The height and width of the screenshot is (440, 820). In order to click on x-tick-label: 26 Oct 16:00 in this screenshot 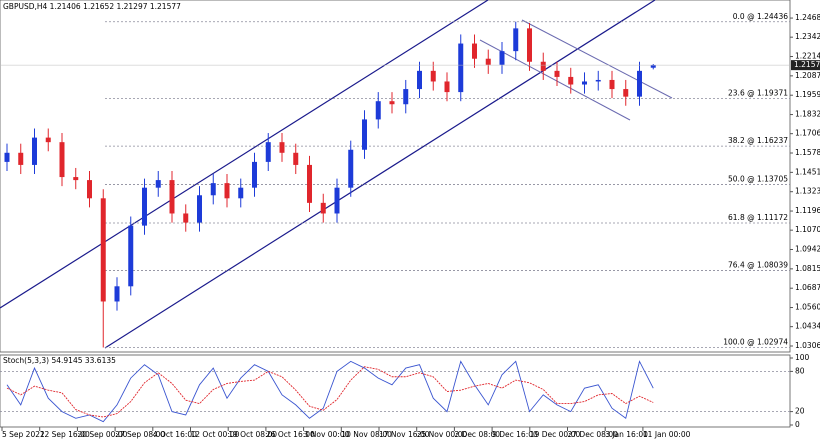, I will do `click(290, 434)`.